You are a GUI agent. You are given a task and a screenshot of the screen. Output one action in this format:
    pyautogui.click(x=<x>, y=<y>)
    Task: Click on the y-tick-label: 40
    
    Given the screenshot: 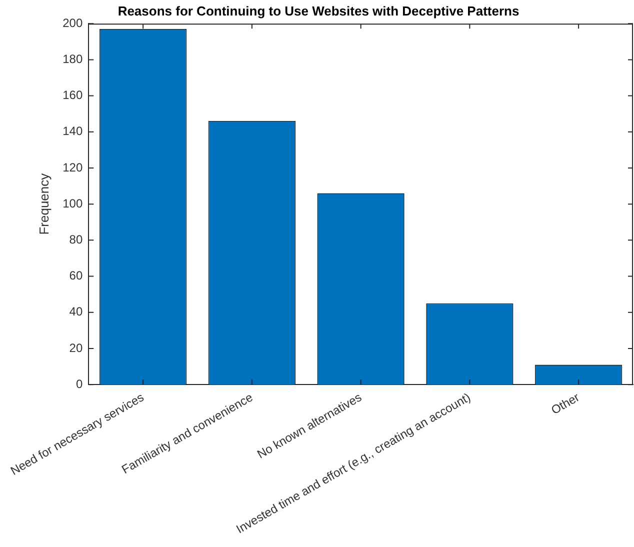 What is the action you would take?
    pyautogui.click(x=76, y=311)
    